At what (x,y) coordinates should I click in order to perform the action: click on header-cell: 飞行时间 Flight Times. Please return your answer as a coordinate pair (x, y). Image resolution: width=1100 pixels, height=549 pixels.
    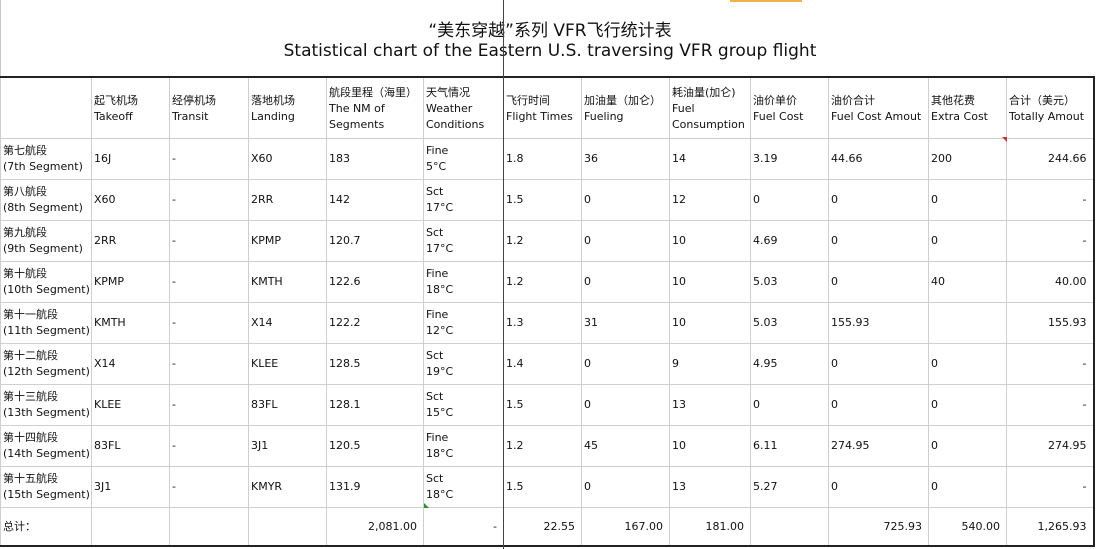
    Looking at the image, I should click on (542, 107).